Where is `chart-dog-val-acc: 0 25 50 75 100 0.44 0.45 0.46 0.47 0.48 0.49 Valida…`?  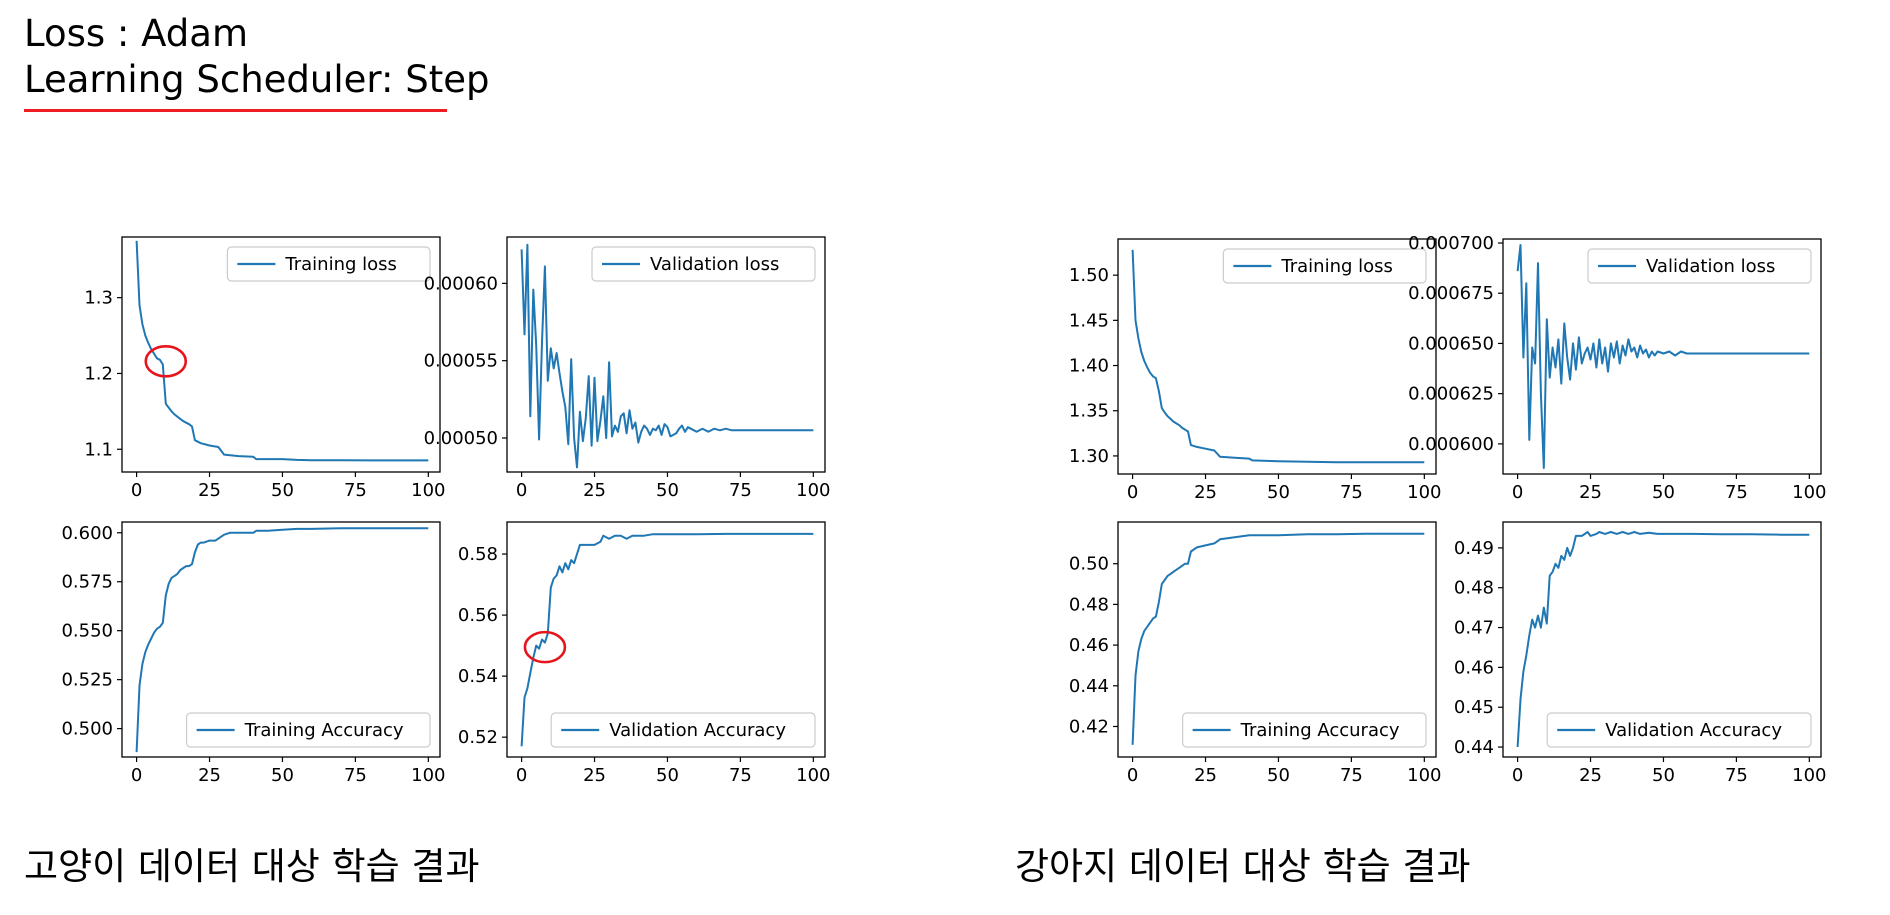
chart-dog-val-acc: 0 25 50 75 100 0.44 0.45 0.46 0.47 0.48 0.49 Valida… is located at coordinates (1640, 653).